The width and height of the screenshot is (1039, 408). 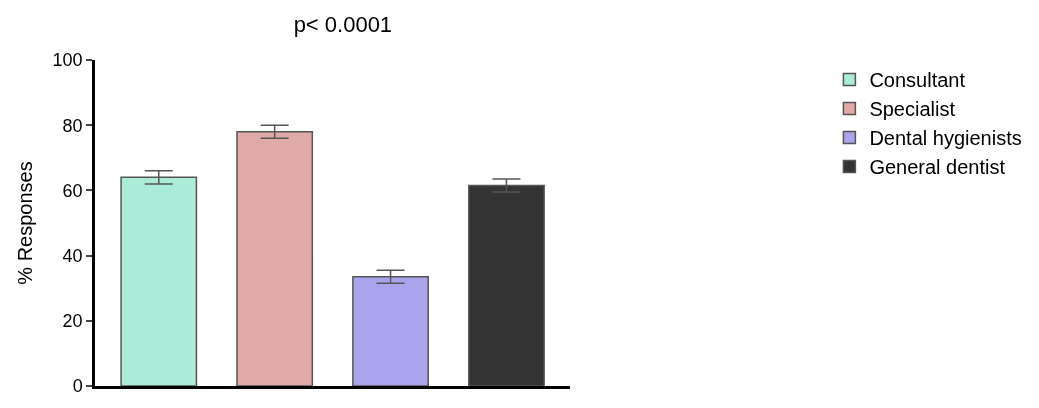 I want to click on legend-label: Specialist, so click(x=912, y=109).